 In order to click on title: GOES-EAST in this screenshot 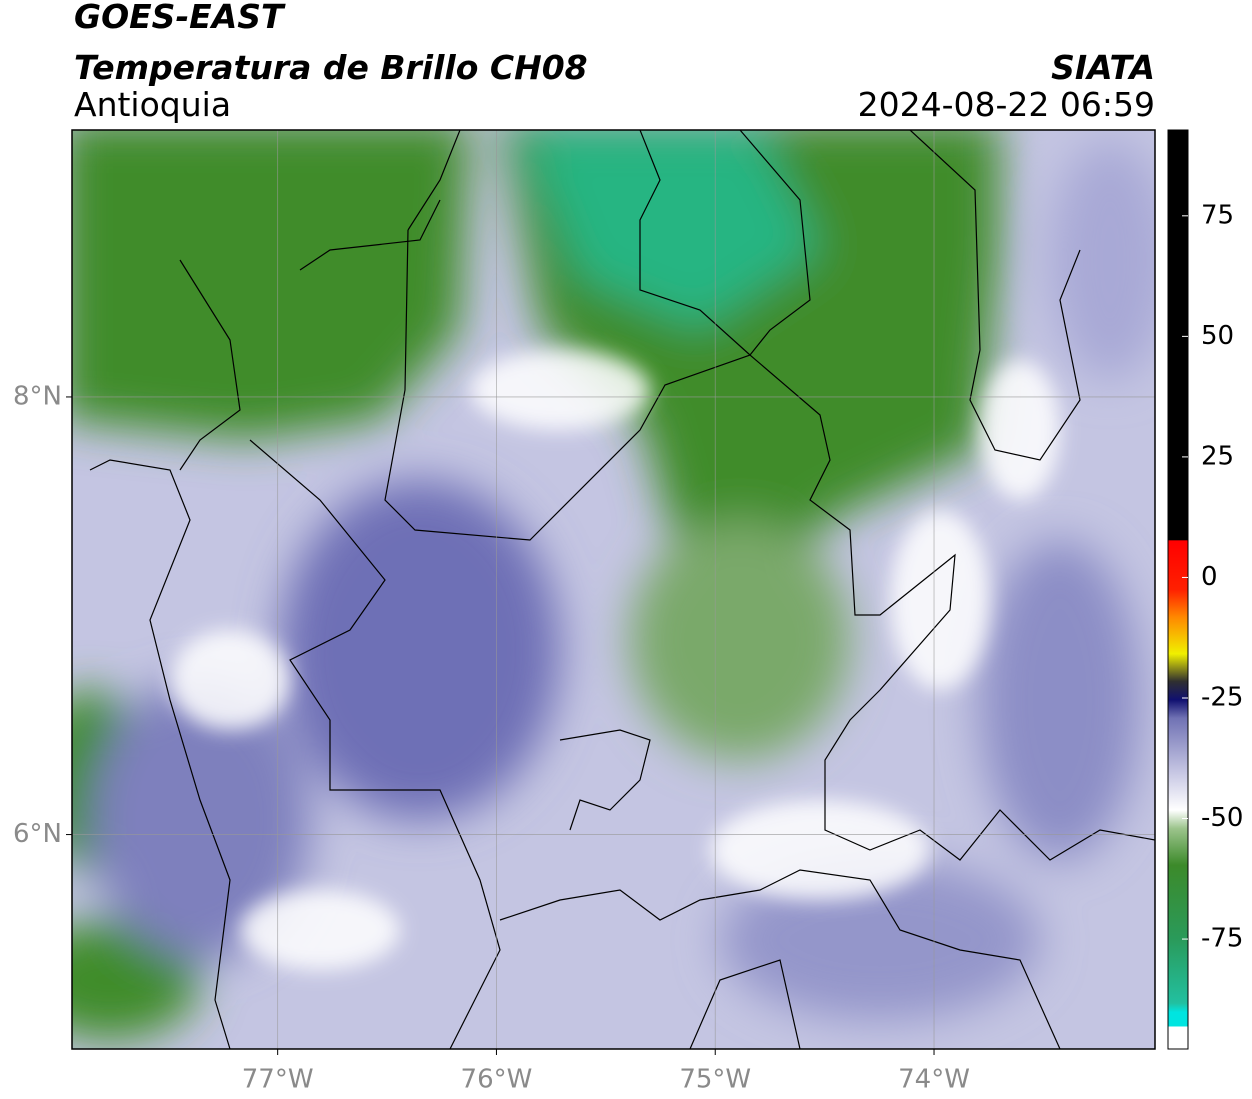, I will do `click(180, 18)`.